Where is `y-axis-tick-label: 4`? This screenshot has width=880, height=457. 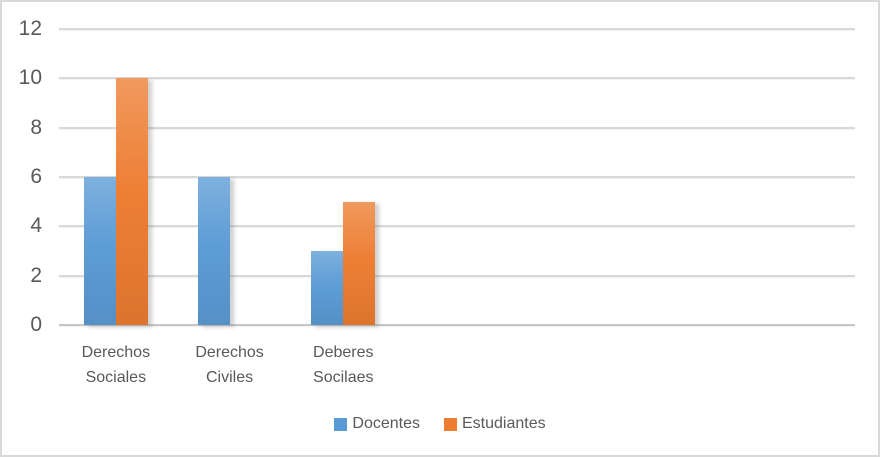
y-axis-tick-label: 4 is located at coordinates (36, 226).